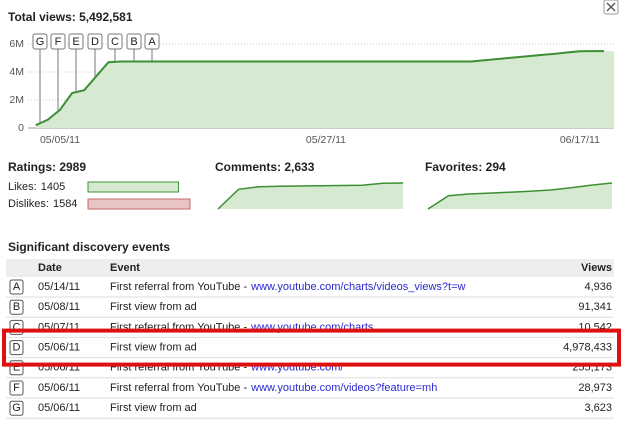  What do you see at coordinates (611, 7) in the screenshot?
I see `close-button` at bounding box center [611, 7].